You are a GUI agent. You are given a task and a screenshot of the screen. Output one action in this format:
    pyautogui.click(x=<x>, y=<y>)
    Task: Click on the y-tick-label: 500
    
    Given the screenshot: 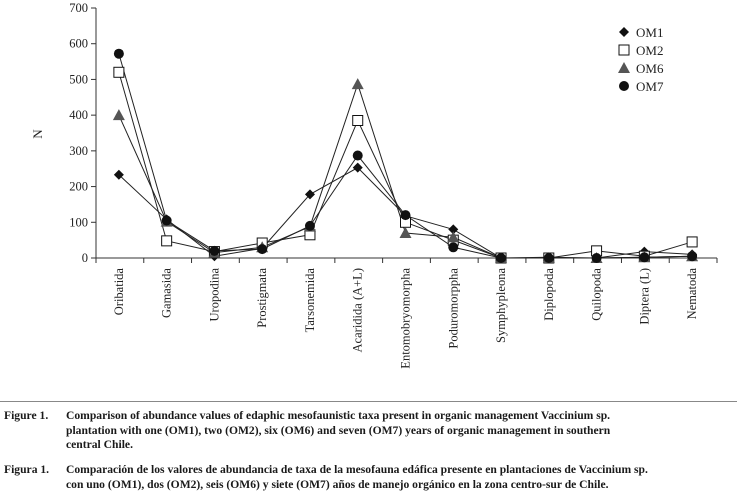 What is the action you would take?
    pyautogui.click(x=78, y=79)
    